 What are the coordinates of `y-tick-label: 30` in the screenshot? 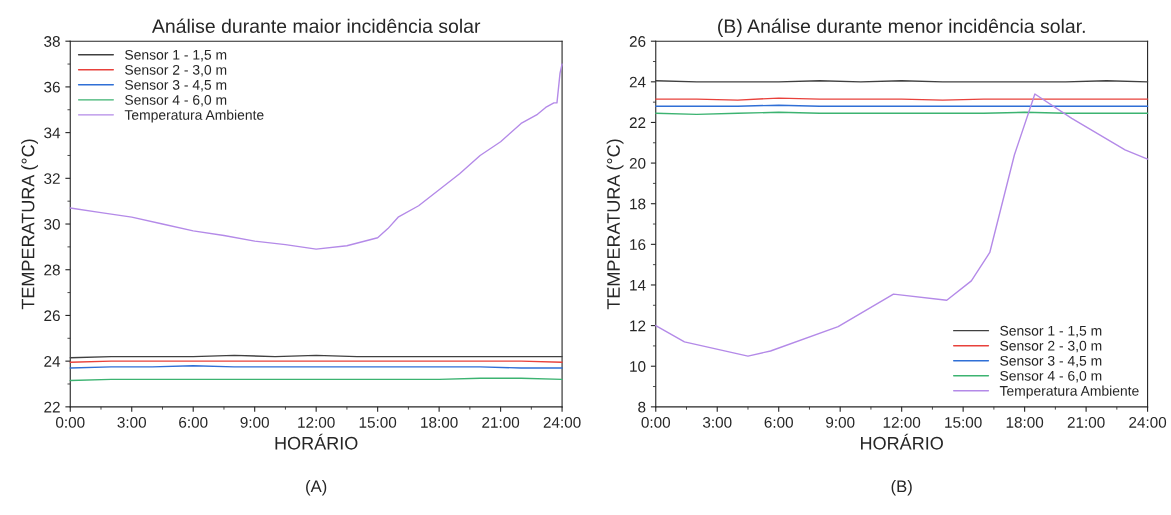 It's located at (52, 224).